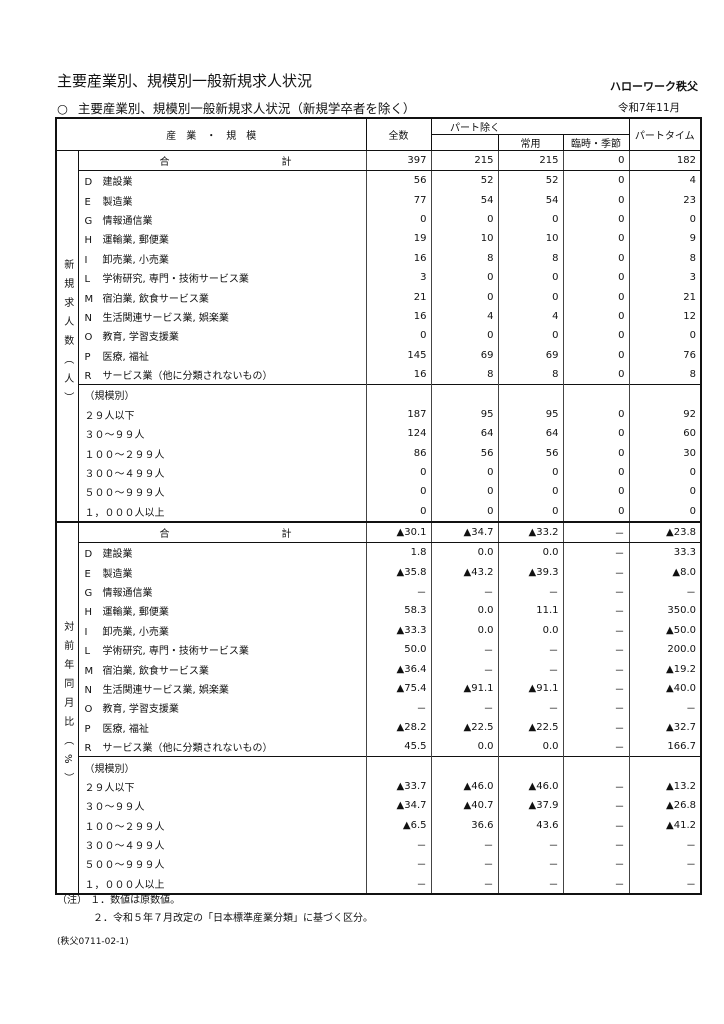 The image size is (724, 1024). Describe the element at coordinates (665, 611) in the screenshot. I see `value-cell: 350.0` at that location.